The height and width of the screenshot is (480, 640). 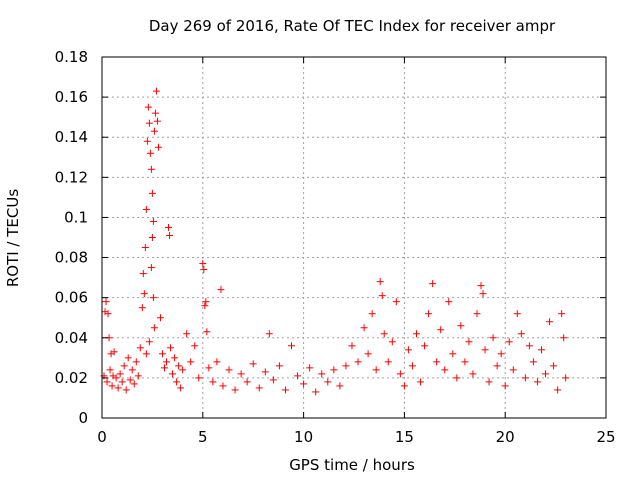 I want to click on y-tick-label: 0.16, so click(x=71, y=97).